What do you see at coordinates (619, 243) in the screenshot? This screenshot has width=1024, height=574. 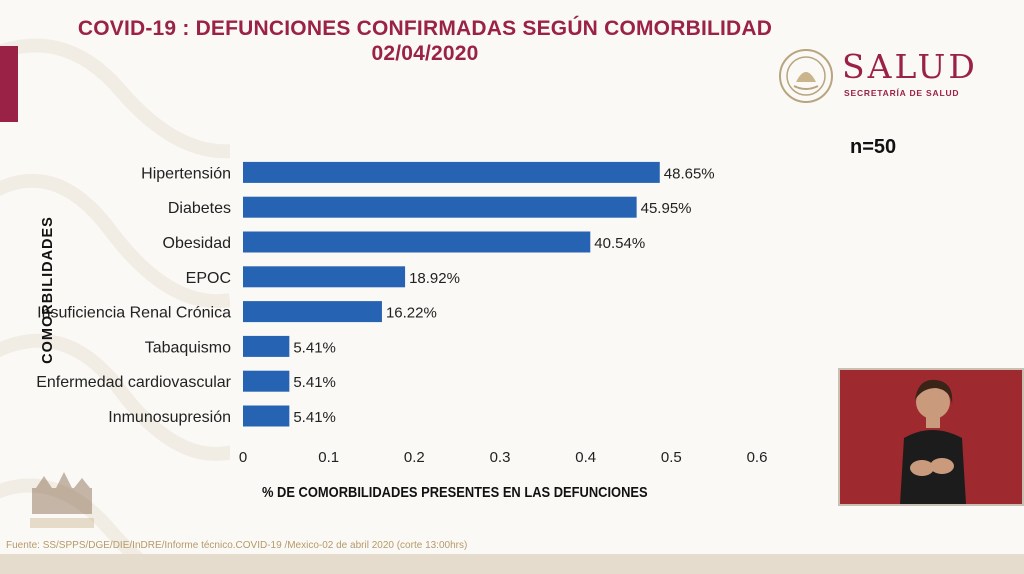 I see `data-label: 40.54%` at bounding box center [619, 243].